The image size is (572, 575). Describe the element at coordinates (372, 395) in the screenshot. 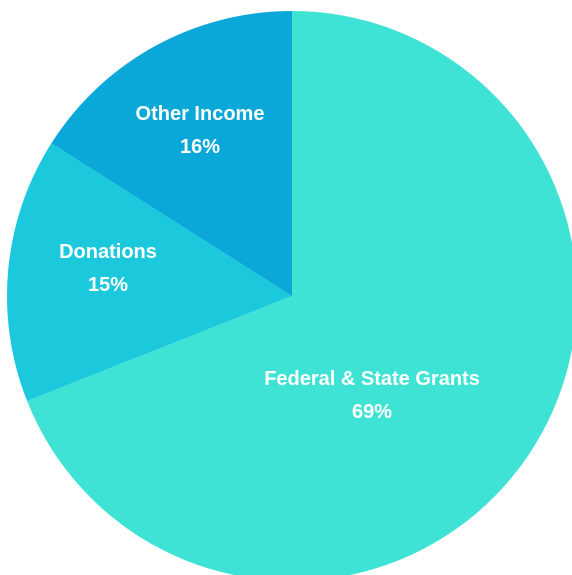

I see `slice-label-group-grants: Federal & State Grants 69%` at that location.